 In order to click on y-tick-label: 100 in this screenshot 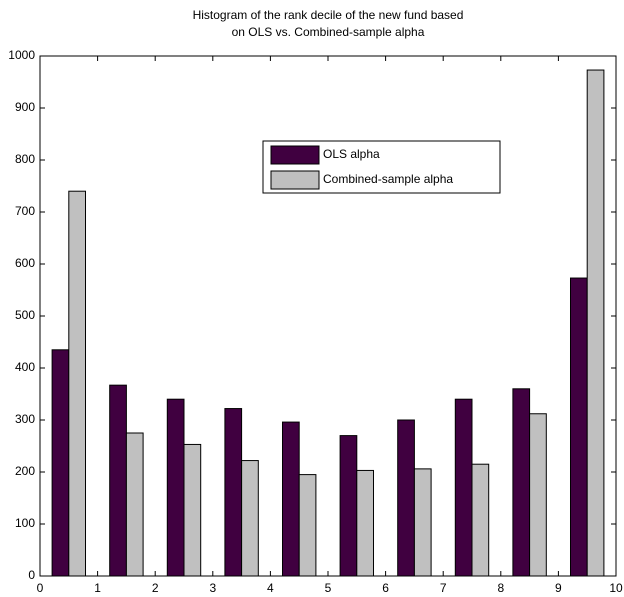, I will do `click(25, 523)`.